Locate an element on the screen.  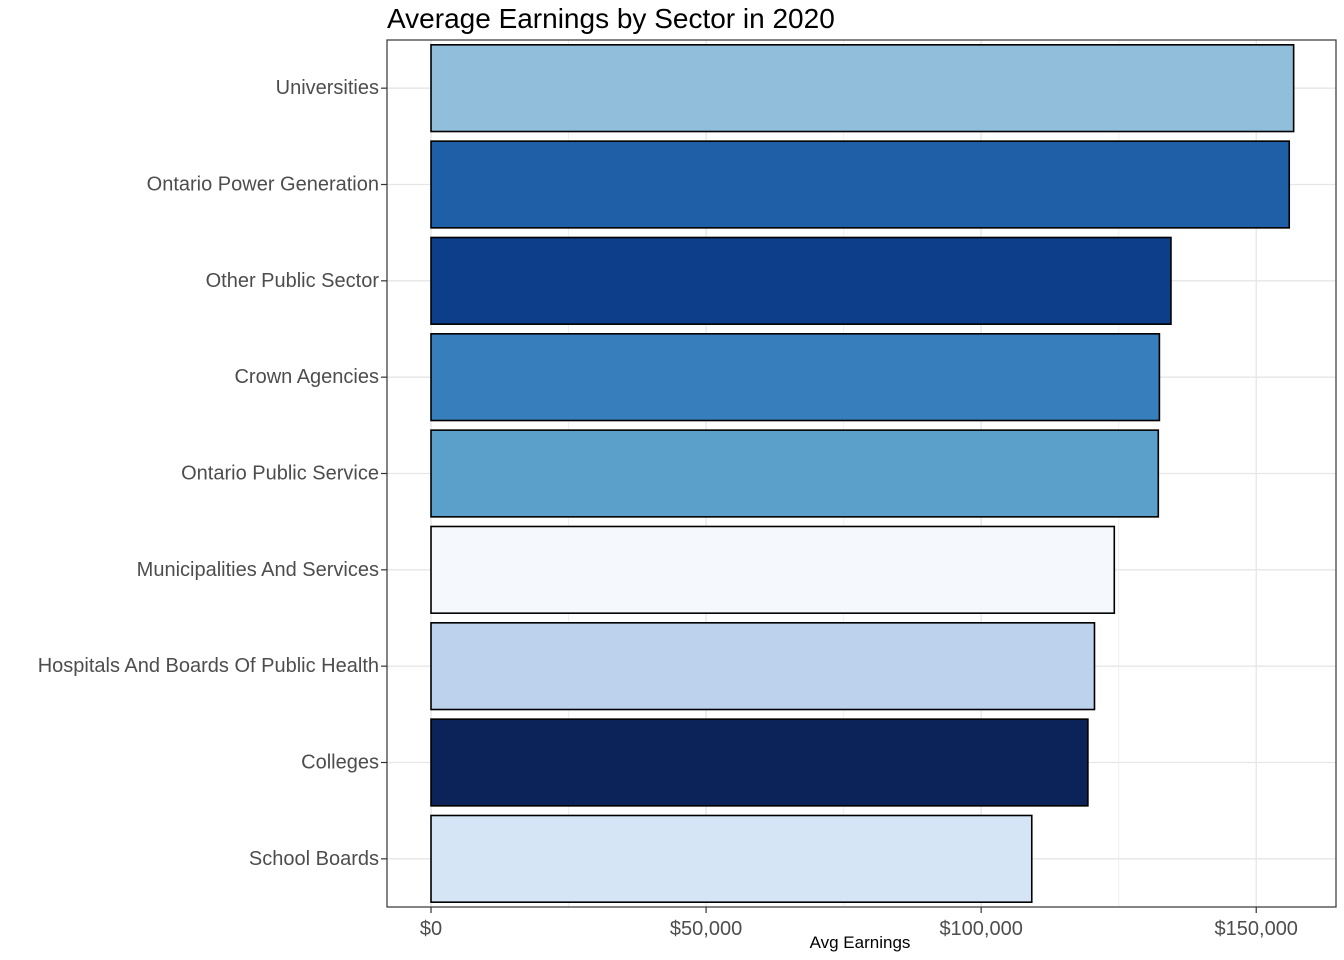
bar-crown-agencies is located at coordinates (795, 377).